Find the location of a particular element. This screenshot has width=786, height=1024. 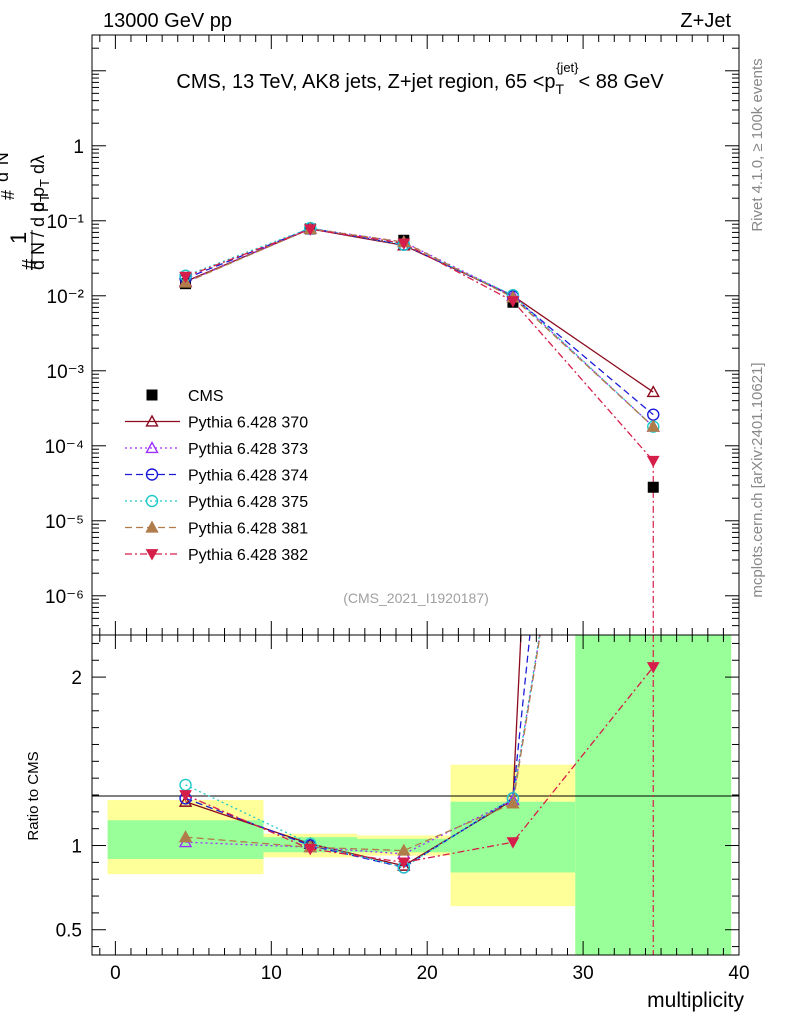

x-axis-label: multiplicity is located at coordinates (695, 1000).